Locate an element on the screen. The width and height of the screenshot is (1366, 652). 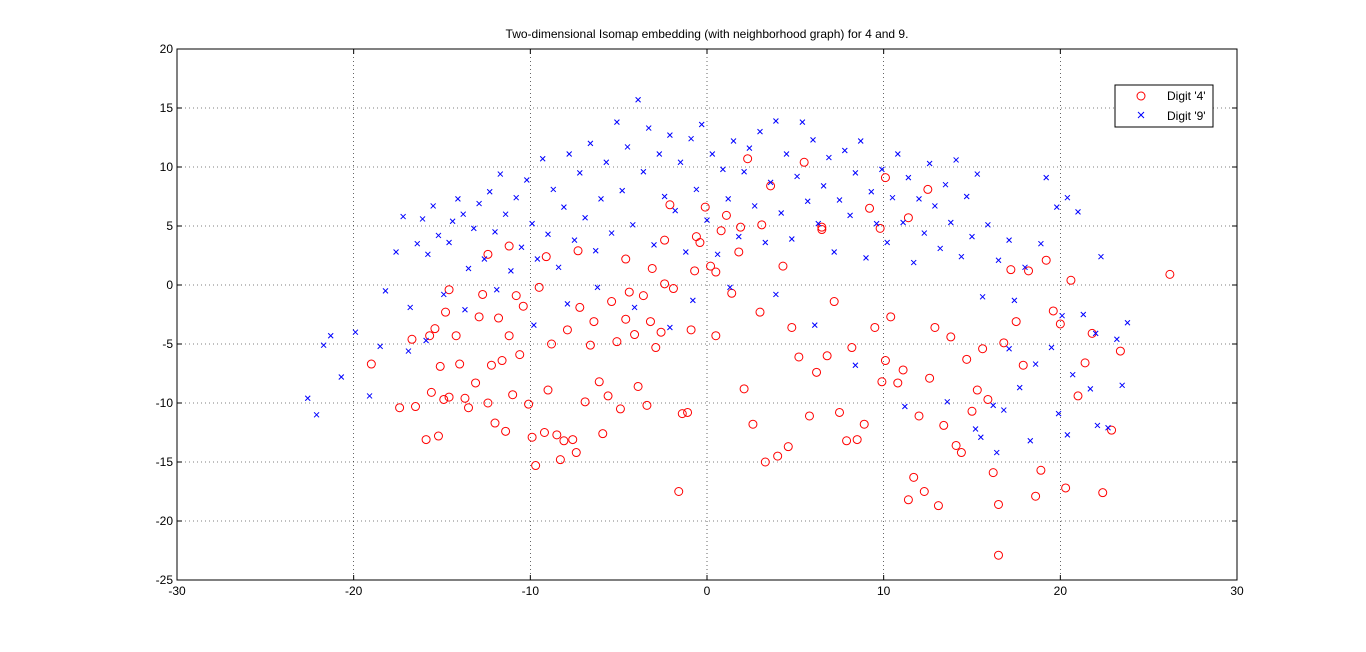
legend: Digit '4' Digit '9' is located at coordinates (1164, 106).